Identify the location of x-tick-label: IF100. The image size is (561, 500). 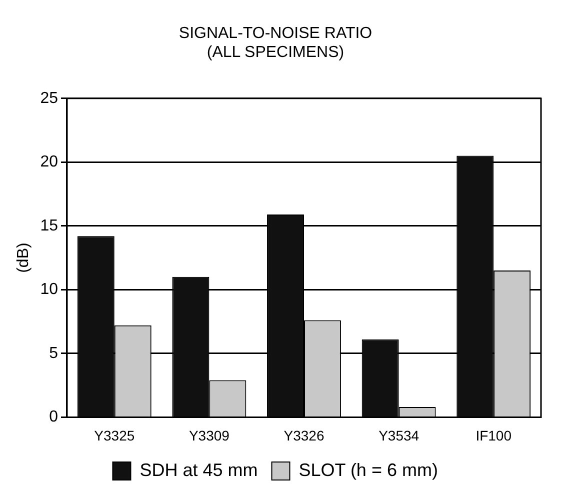
(494, 435).